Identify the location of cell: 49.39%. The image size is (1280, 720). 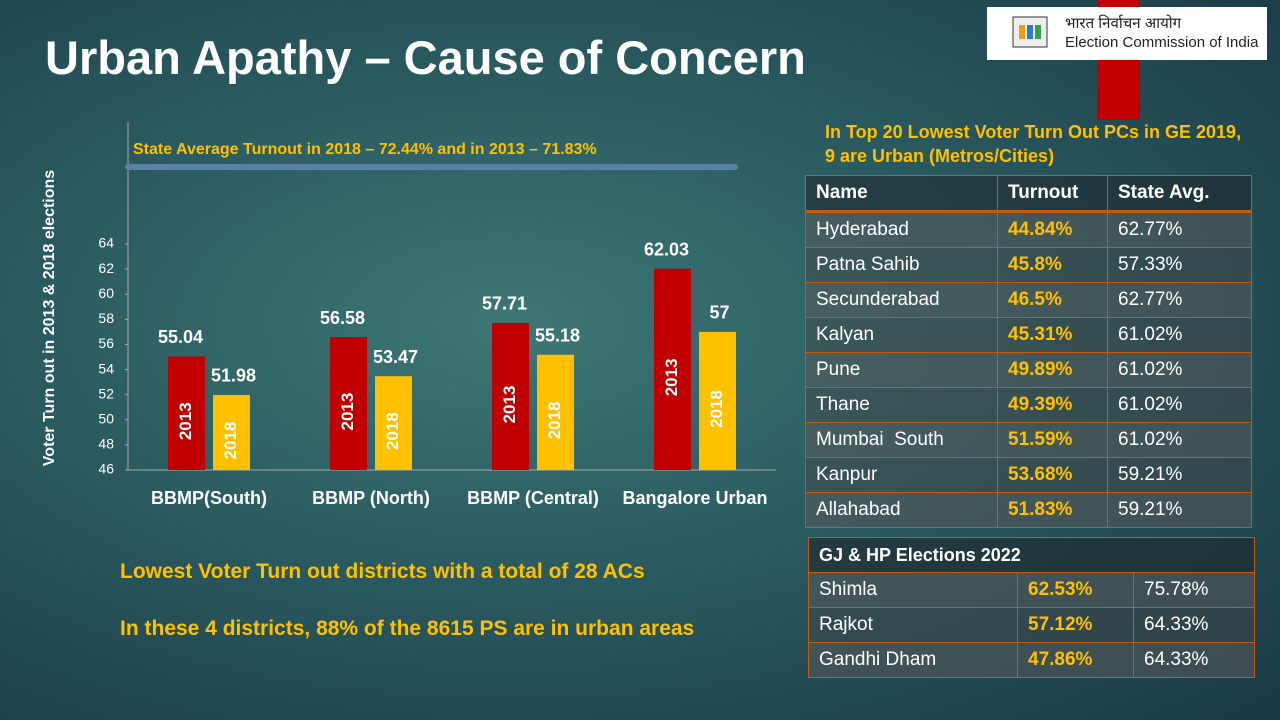
(1052, 405).